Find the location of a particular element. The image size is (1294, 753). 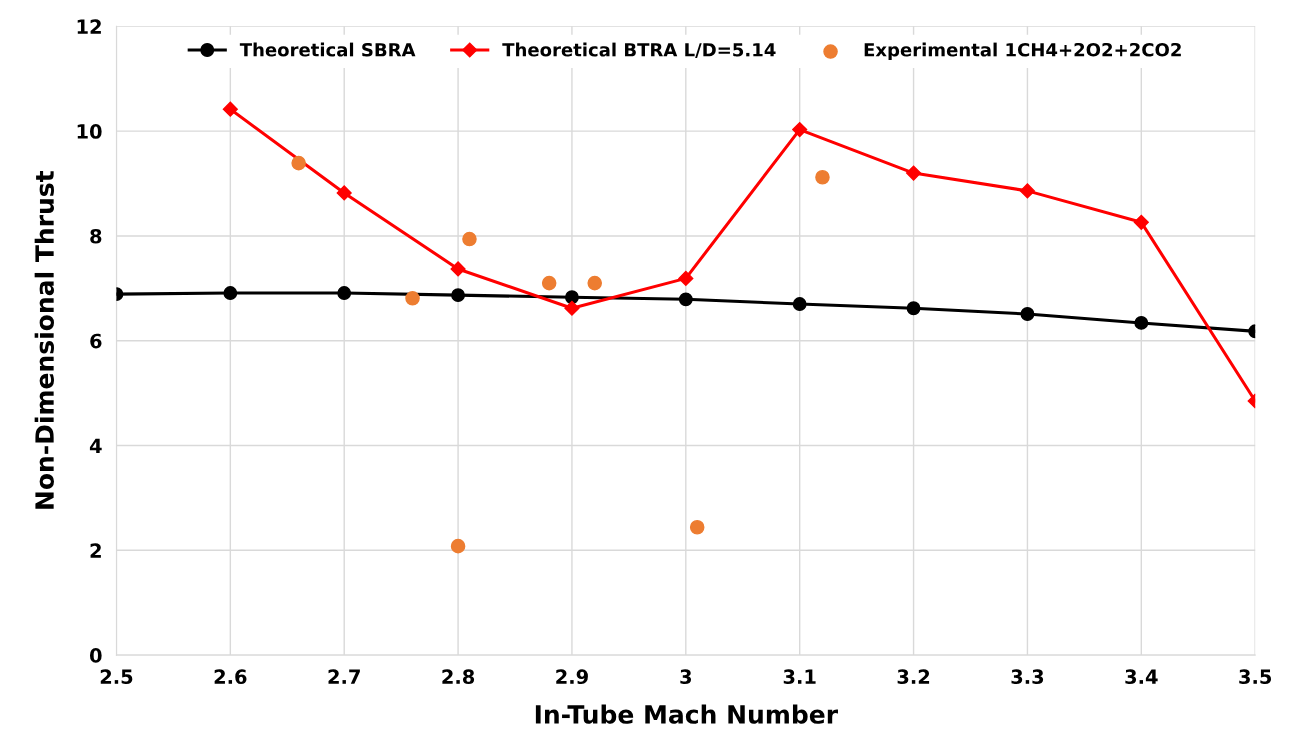

x-tick-label: 3.2 is located at coordinates (913, 677).